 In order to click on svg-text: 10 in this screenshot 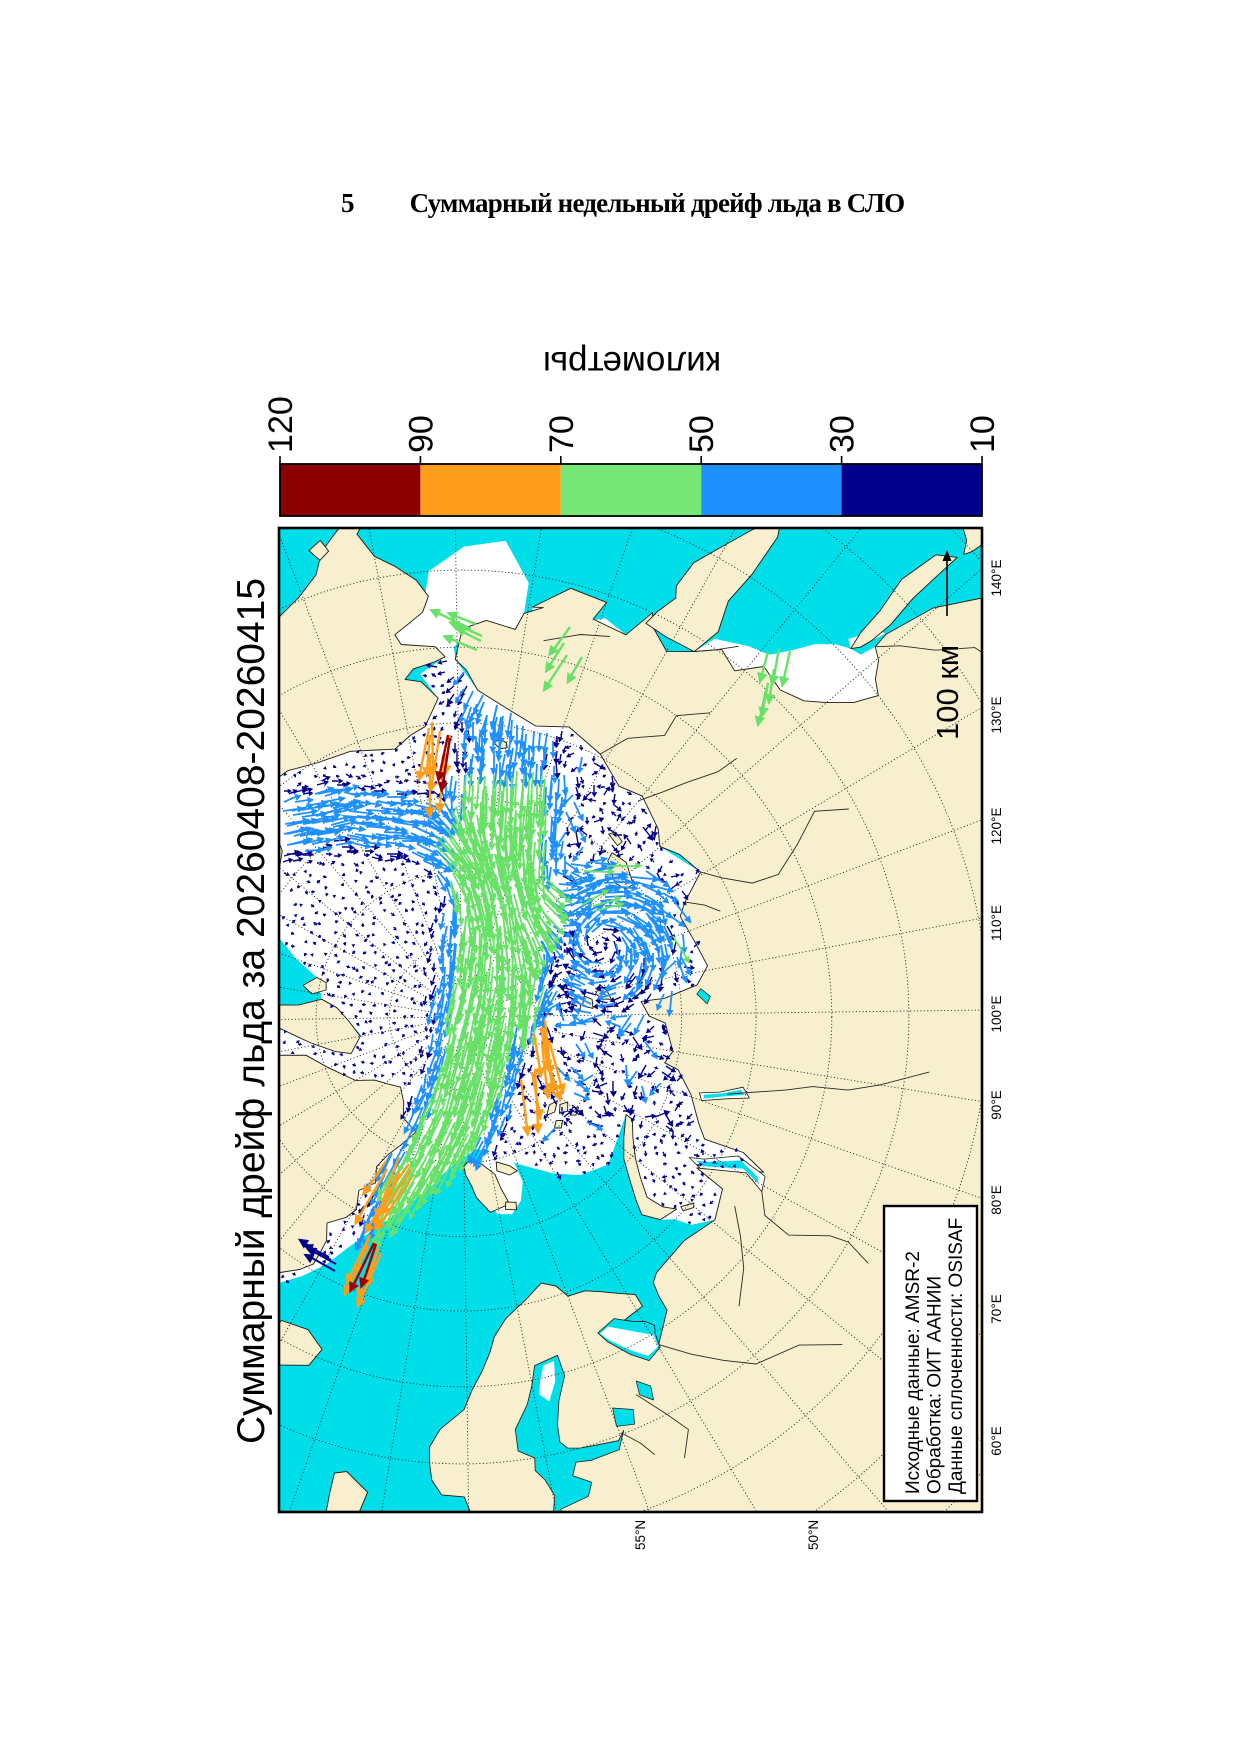, I will do `click(983, 434)`.